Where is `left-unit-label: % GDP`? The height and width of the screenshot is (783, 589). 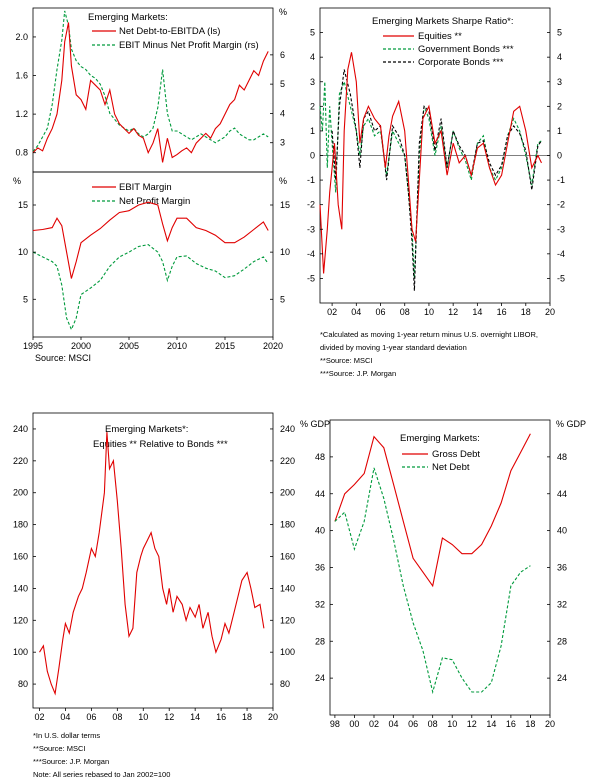 left-unit-label: % GDP is located at coordinates (315, 424).